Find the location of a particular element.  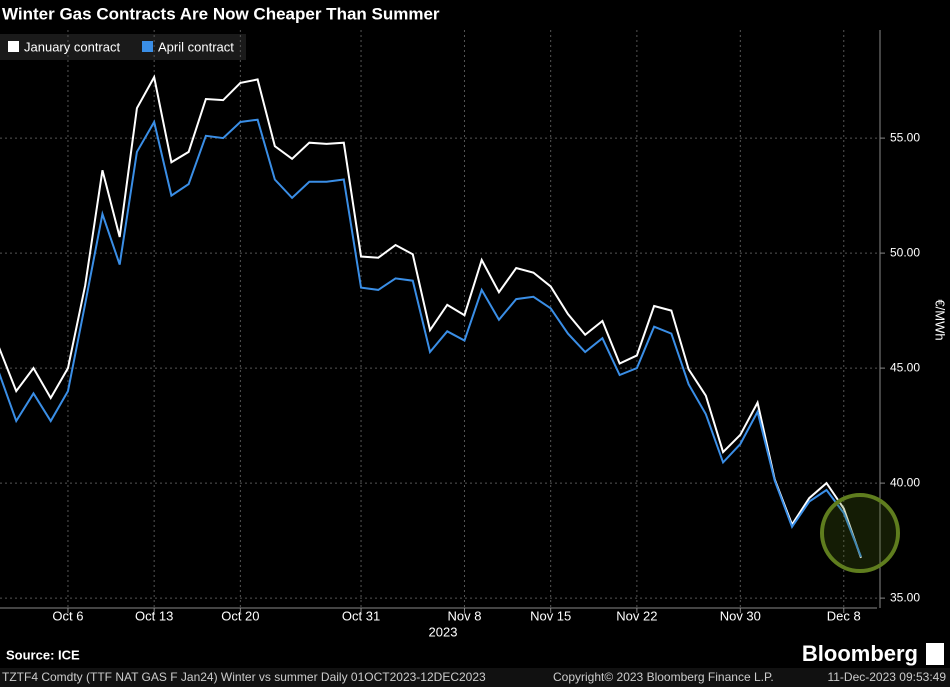

x-tick-label: Oct 31 is located at coordinates (361, 615).